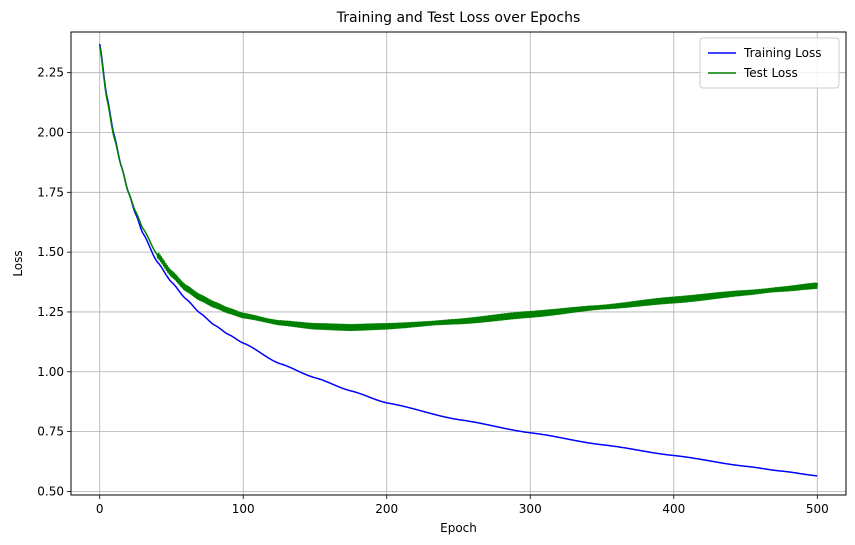  Describe the element at coordinates (50, 312) in the screenshot. I see `y-tick-label: 1.25` at that location.